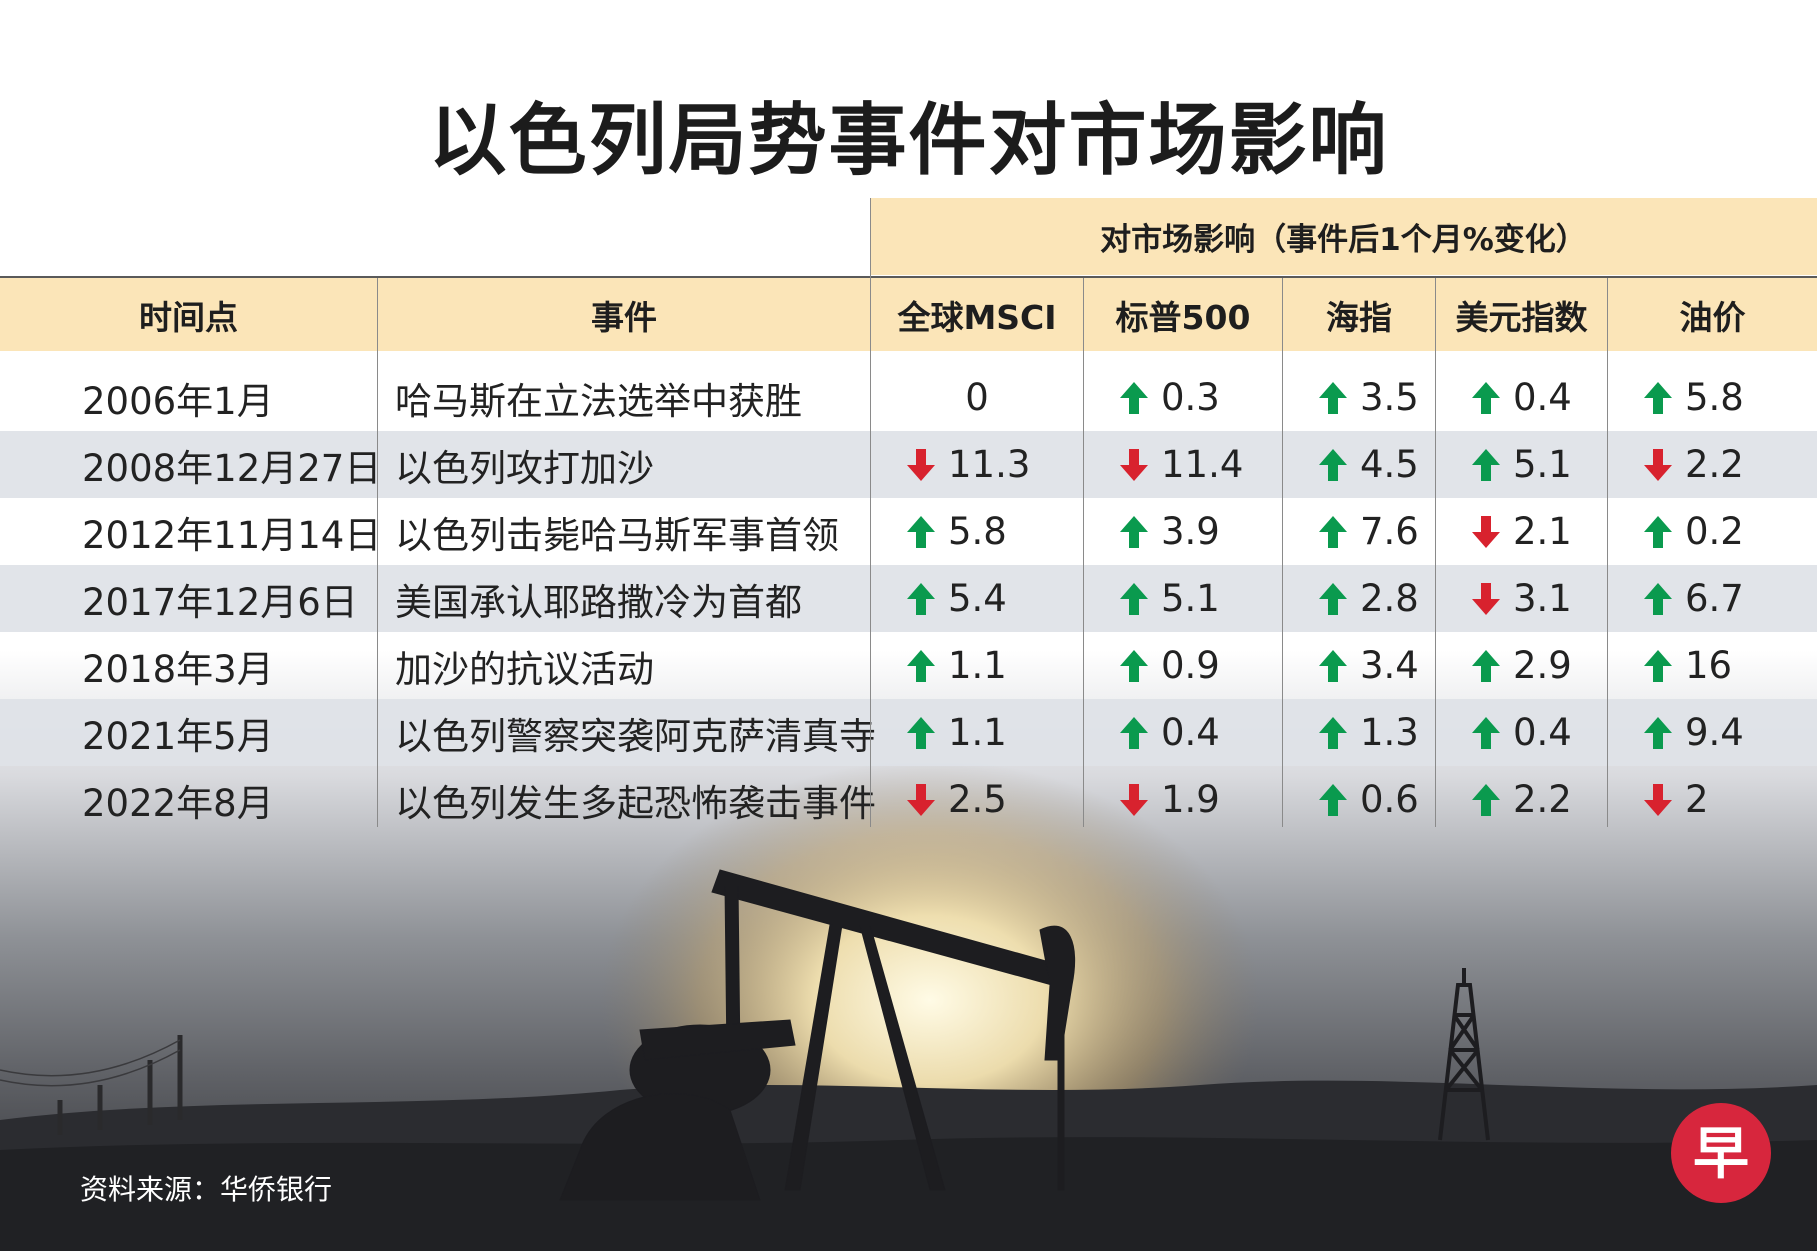  I want to click on date-cell: 2017年12月6日, so click(220, 602).